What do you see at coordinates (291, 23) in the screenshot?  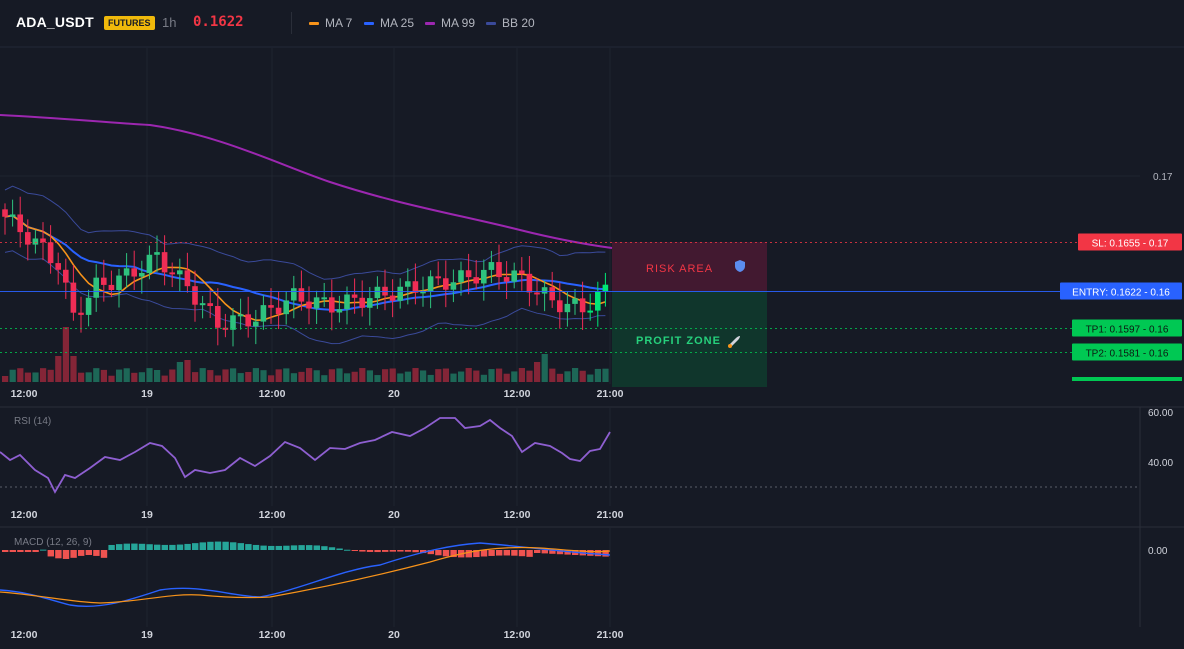 I see `header-divider` at bounding box center [291, 23].